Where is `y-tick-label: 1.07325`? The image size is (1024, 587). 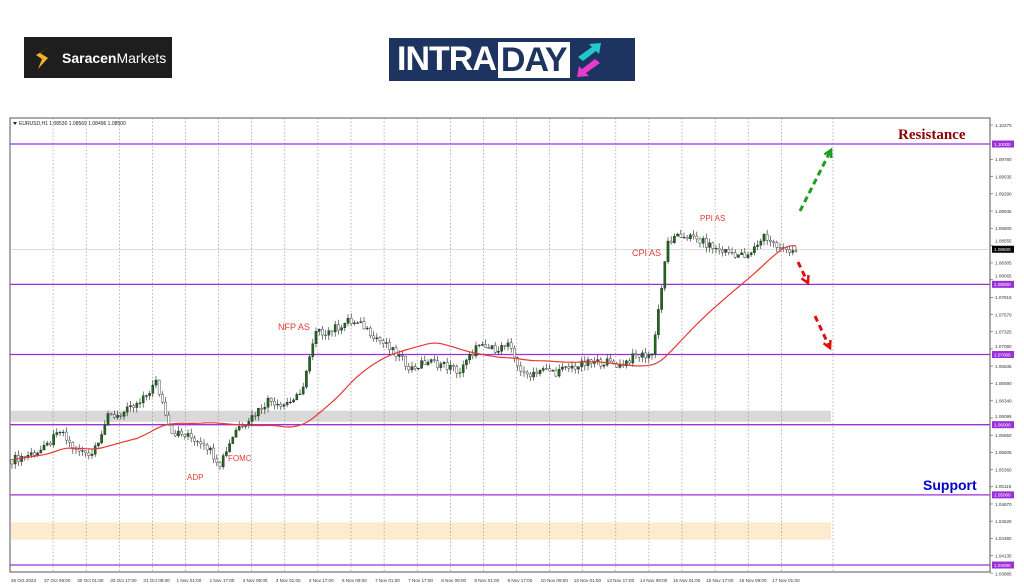
y-tick-label: 1.07325 is located at coordinates (1003, 332).